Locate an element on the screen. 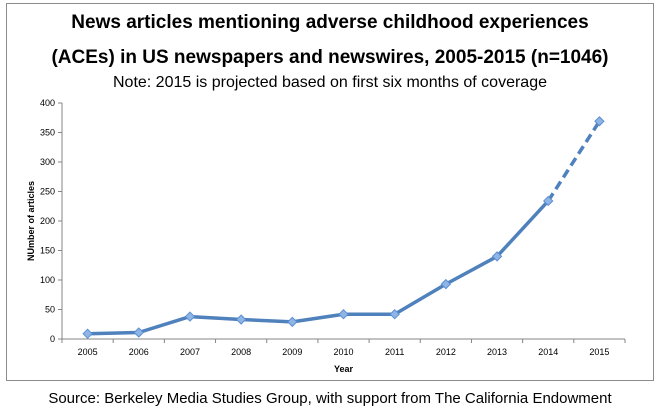  y-tick-label: 300 is located at coordinates (47, 162).